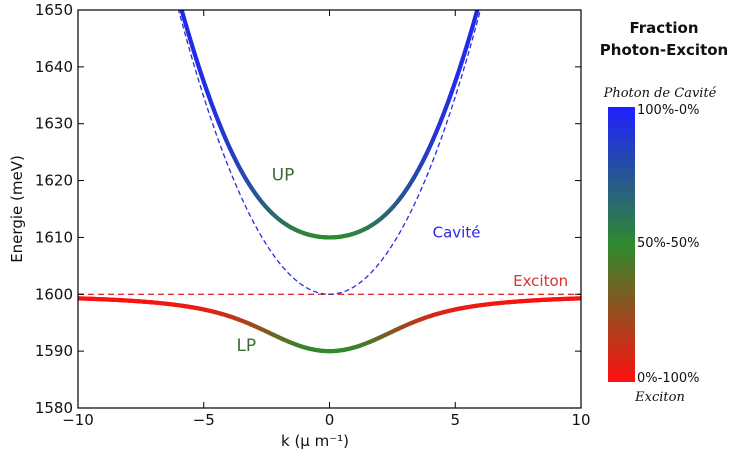 This screenshot has width=741, height=460. What do you see at coordinates (54, 10) in the screenshot?
I see `y-tick-label: 1650` at bounding box center [54, 10].